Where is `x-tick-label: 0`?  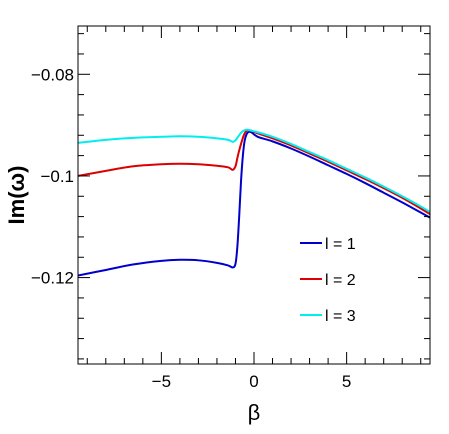 x-tick-label: 0 is located at coordinates (253, 381).